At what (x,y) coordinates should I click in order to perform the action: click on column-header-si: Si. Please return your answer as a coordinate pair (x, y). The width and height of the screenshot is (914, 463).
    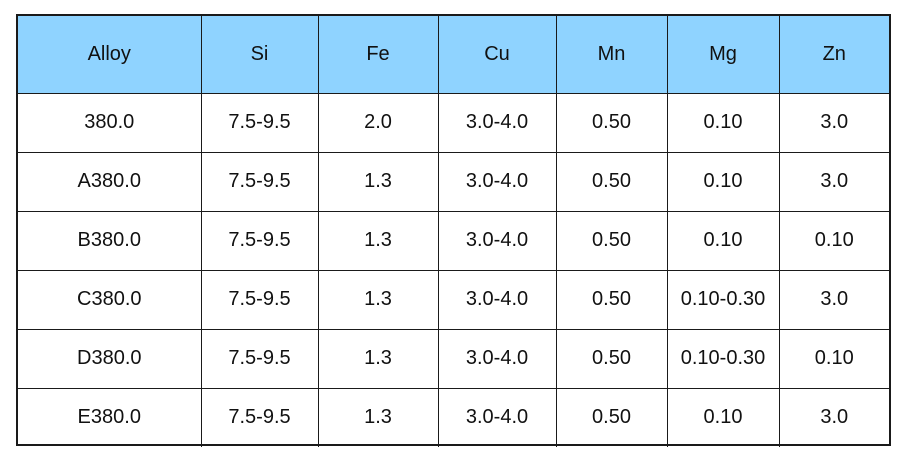
    Looking at the image, I should click on (259, 55).